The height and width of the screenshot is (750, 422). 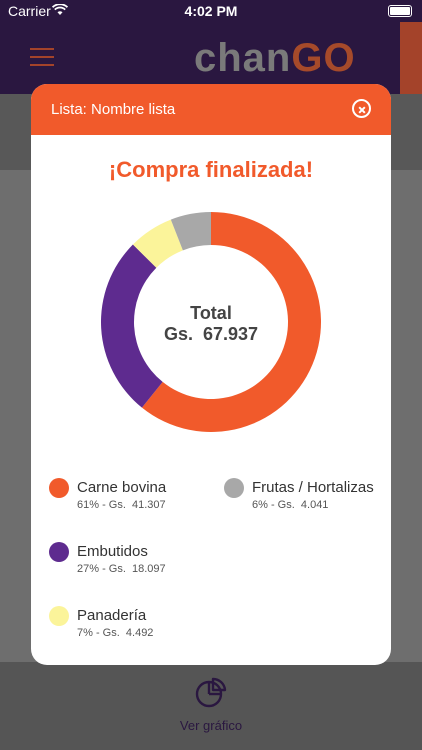 What do you see at coordinates (134, 562) in the screenshot?
I see `legend-item: Embutidos 27% - Gs. 18.097` at bounding box center [134, 562].